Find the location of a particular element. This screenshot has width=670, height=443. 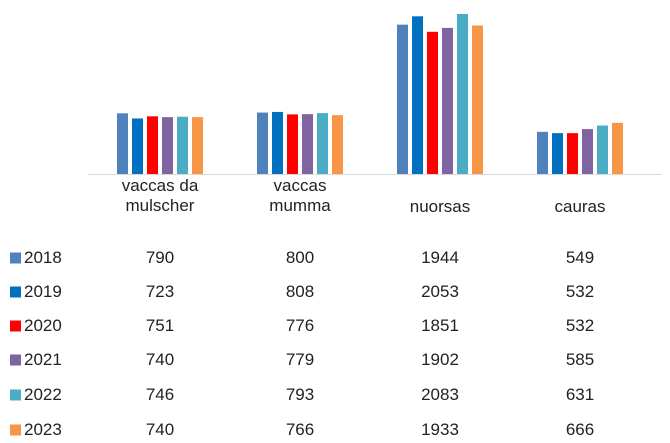

table-cell: 1933 is located at coordinates (440, 429).